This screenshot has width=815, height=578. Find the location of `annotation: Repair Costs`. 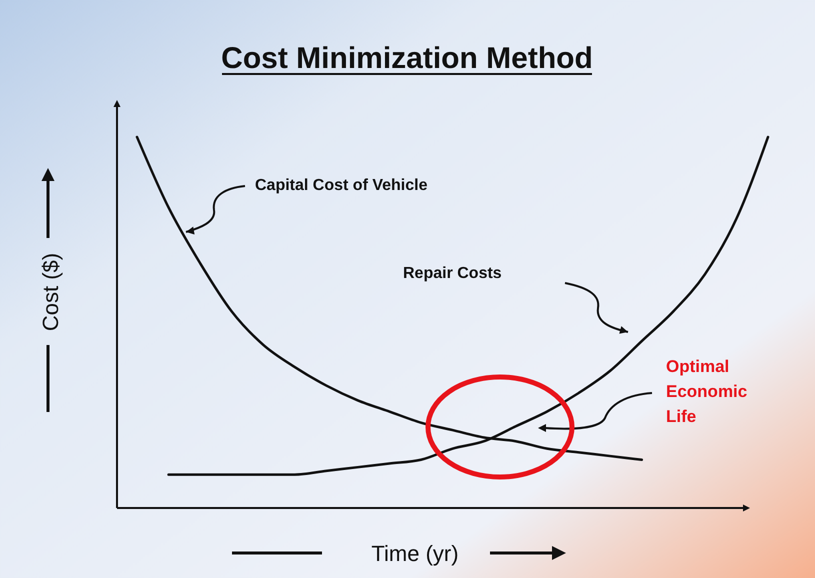

annotation: Repair Costs is located at coordinates (452, 273).